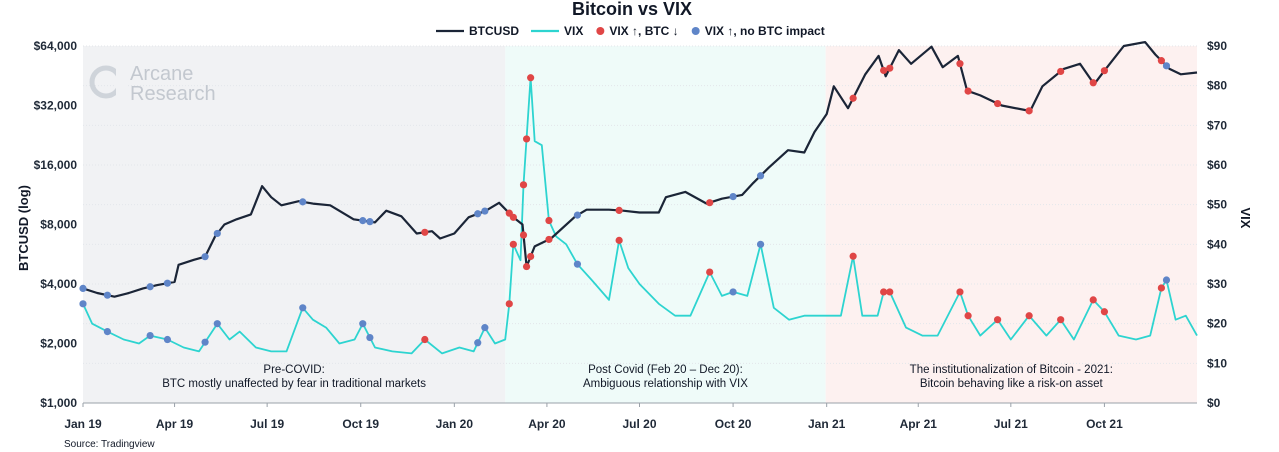 Image resolution: width=1279 pixels, height=452 pixels. Describe the element at coordinates (1217, 46) in the screenshot. I see `y-right-tick-label: $90` at that location.